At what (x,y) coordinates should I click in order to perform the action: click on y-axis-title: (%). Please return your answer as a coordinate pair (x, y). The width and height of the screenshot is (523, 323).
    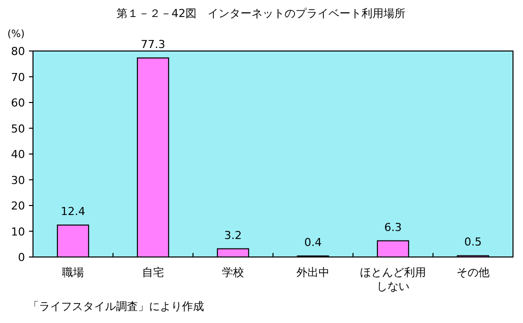
    Looking at the image, I should click on (16, 34).